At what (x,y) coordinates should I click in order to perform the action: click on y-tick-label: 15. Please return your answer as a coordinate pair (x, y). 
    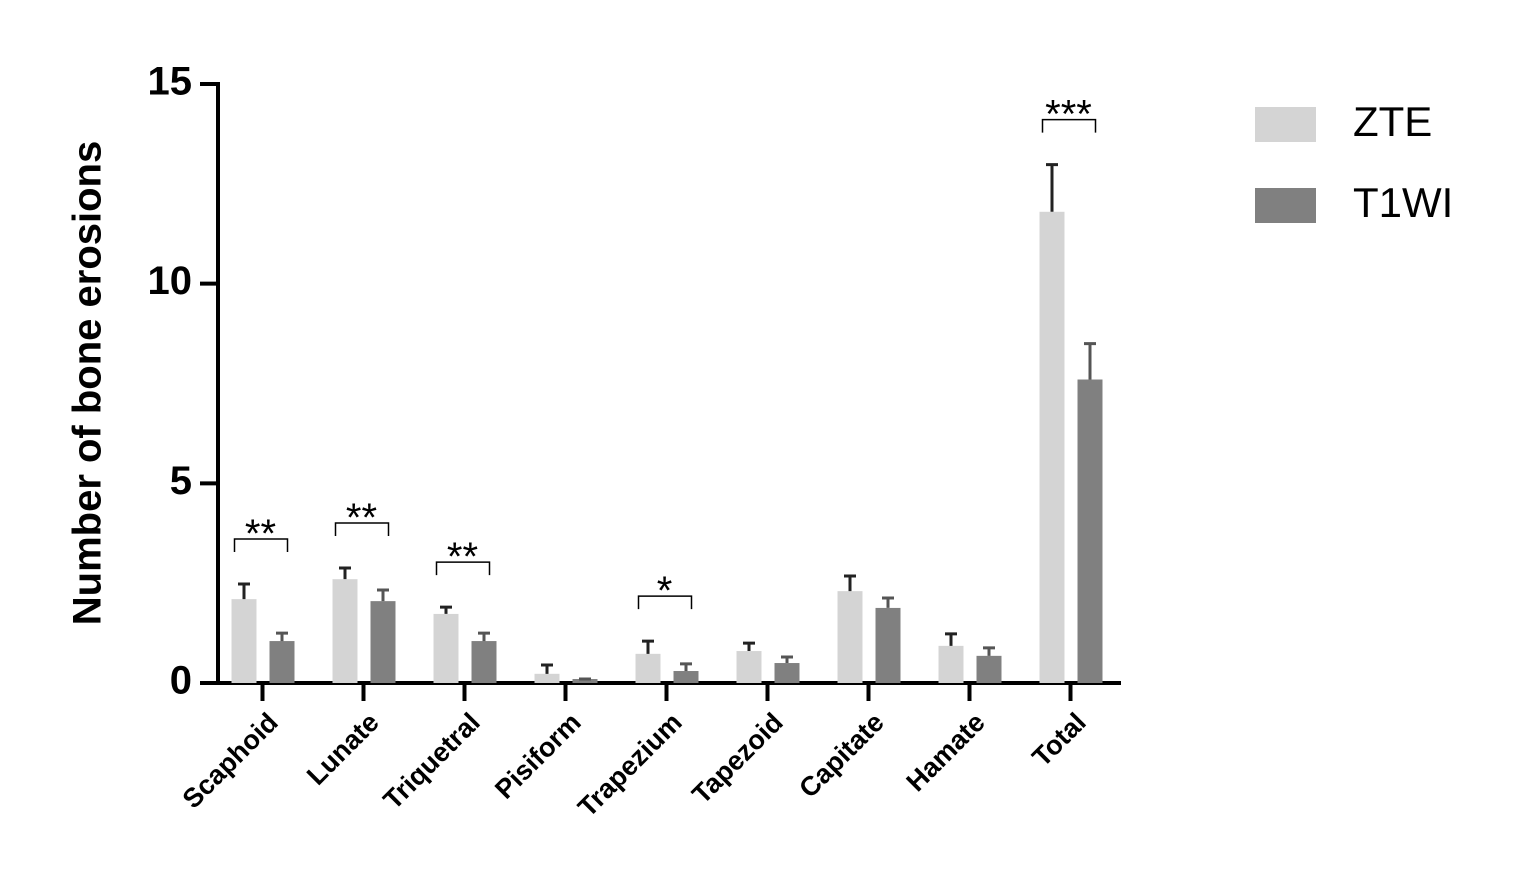
    Looking at the image, I should click on (170, 82).